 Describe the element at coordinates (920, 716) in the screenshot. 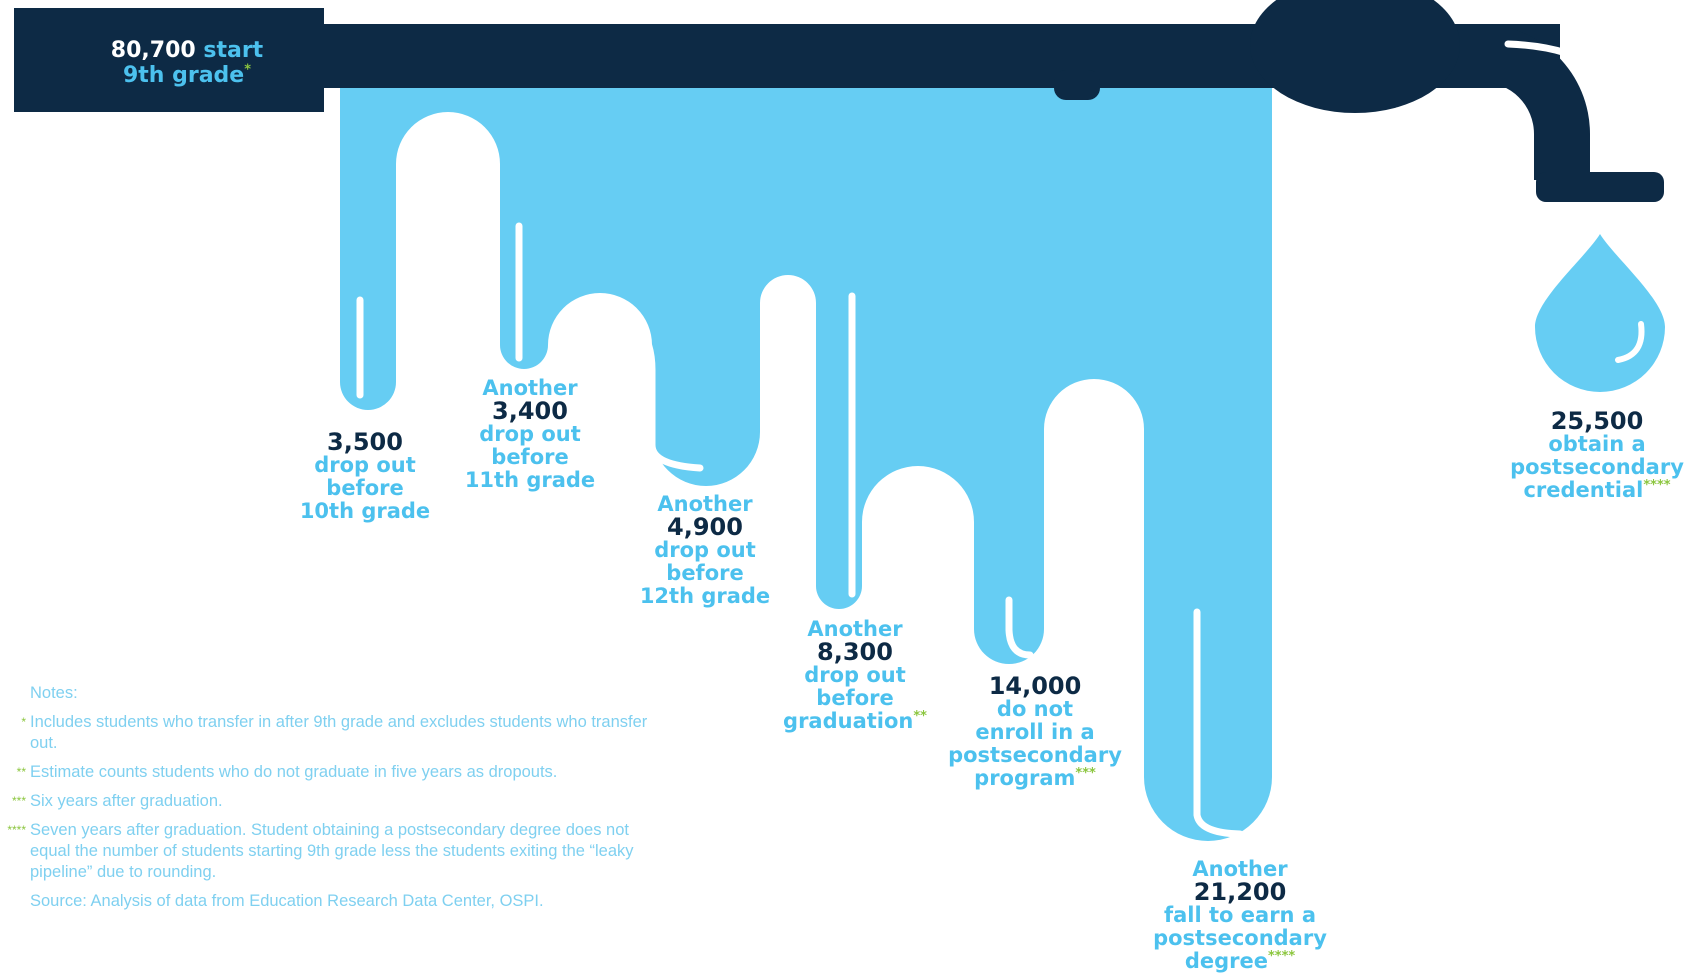

I see `footnote-mark: **` at that location.